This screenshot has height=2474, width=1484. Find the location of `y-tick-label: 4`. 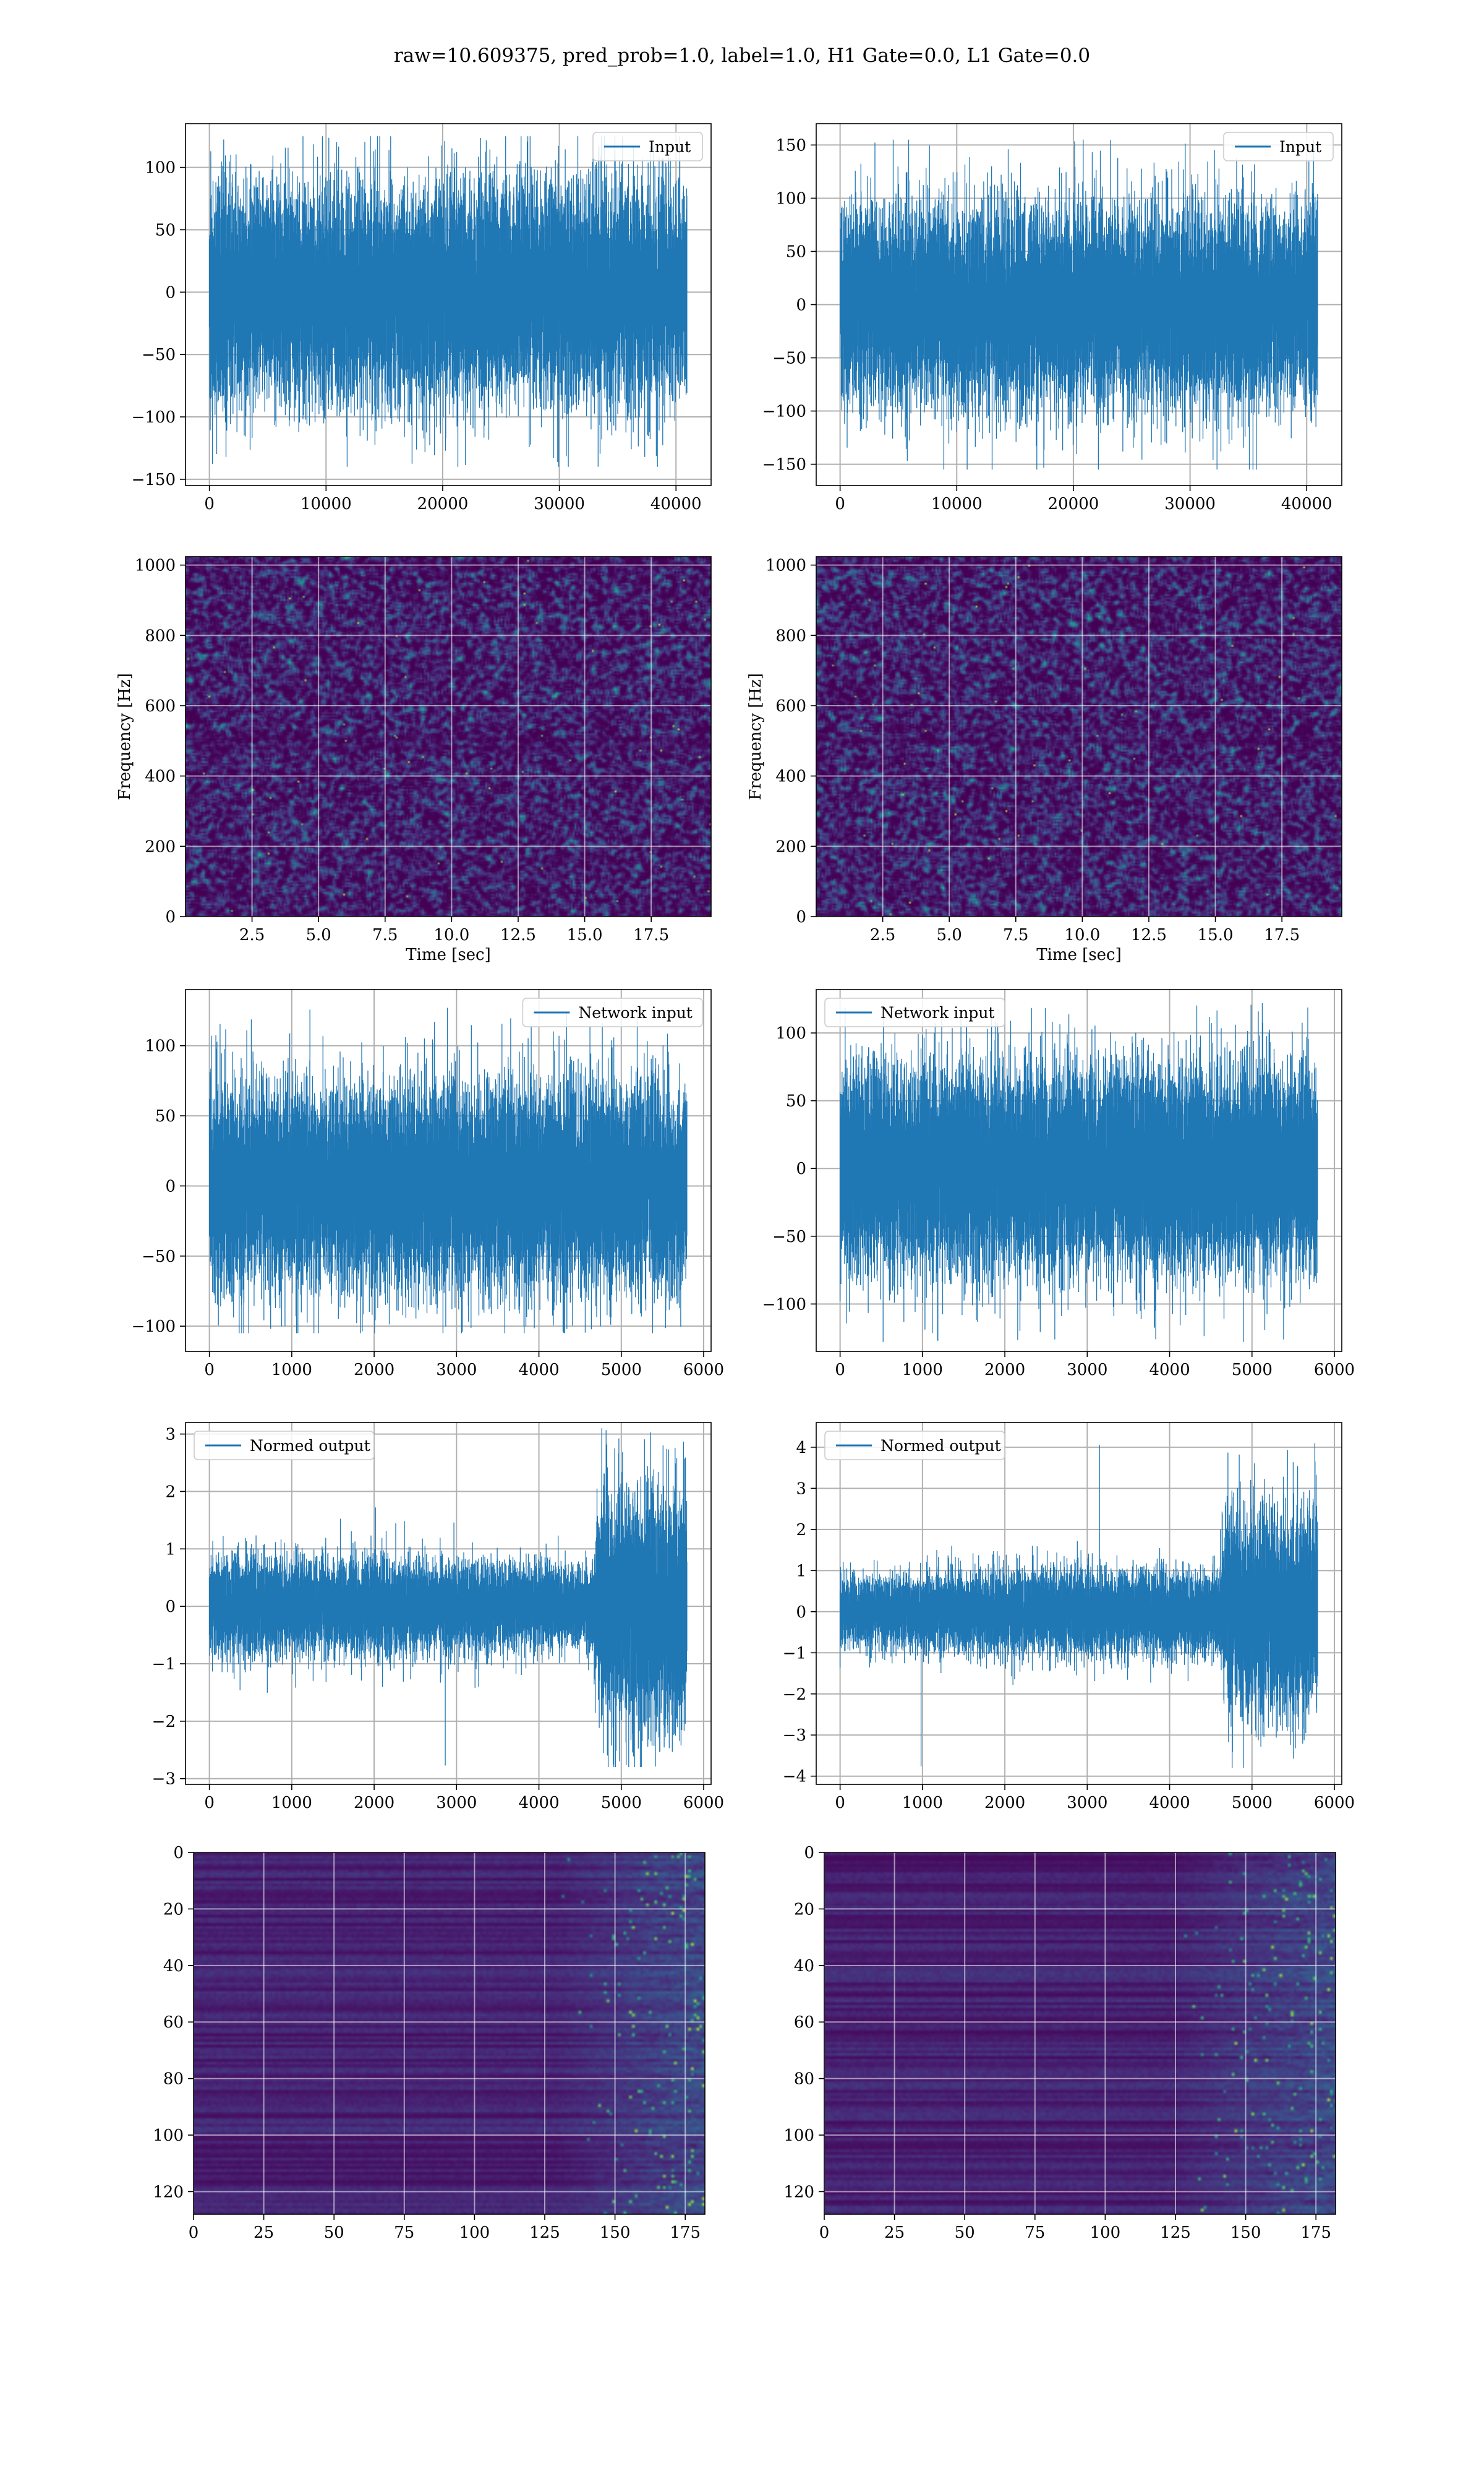

y-tick-label: 4 is located at coordinates (801, 1448).